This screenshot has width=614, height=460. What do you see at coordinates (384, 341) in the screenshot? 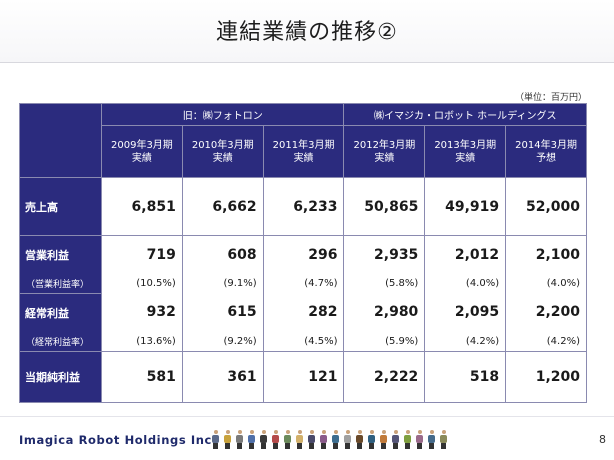
I see `ordinary-margin-value: (5.9%)` at bounding box center [384, 341].